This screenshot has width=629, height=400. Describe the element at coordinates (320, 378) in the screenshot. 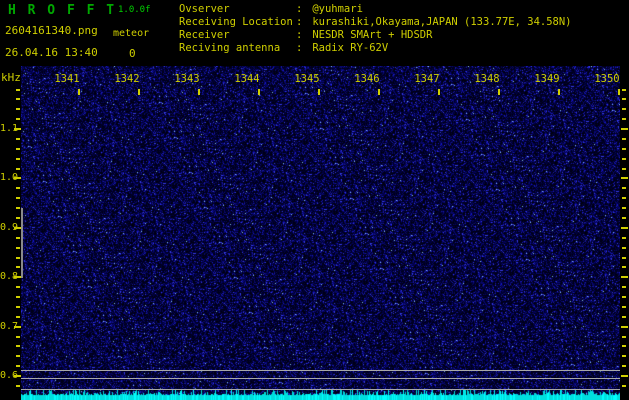

I see `reference-line-middle` at that location.